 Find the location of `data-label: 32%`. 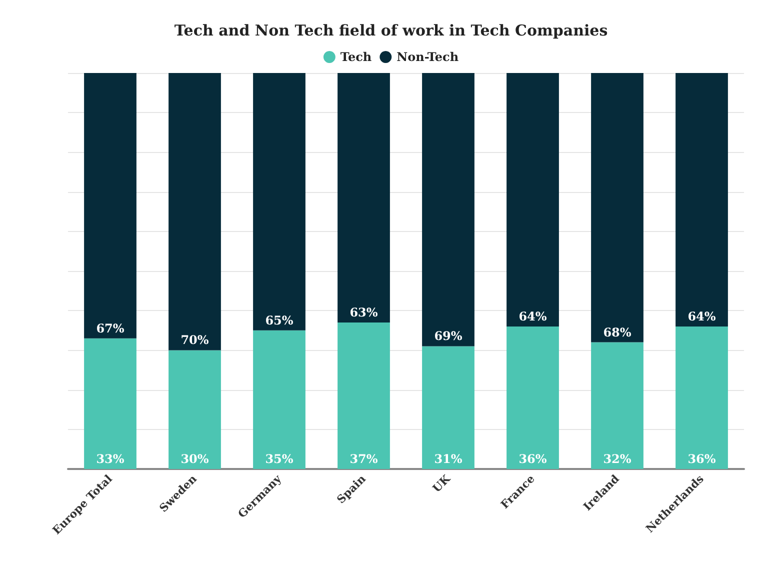

data-label: 32% is located at coordinates (617, 459).